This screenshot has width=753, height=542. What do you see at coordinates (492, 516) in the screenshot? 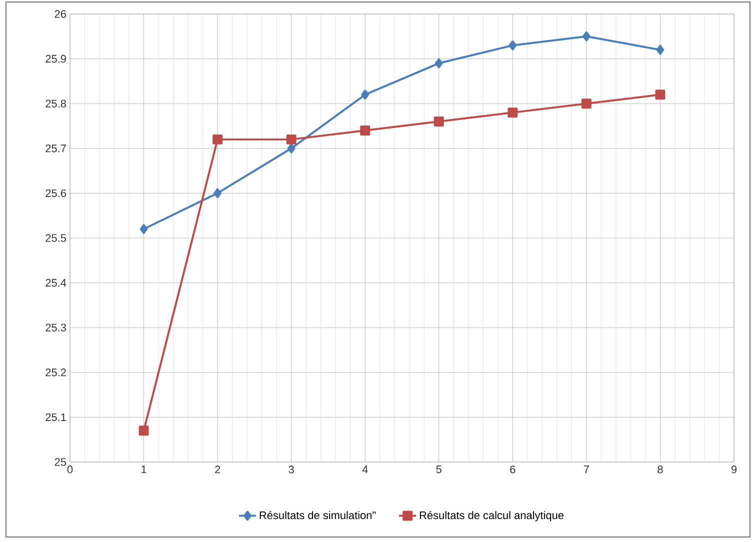
I see `legend-label: Résultats de calcul analytique` at bounding box center [492, 516].